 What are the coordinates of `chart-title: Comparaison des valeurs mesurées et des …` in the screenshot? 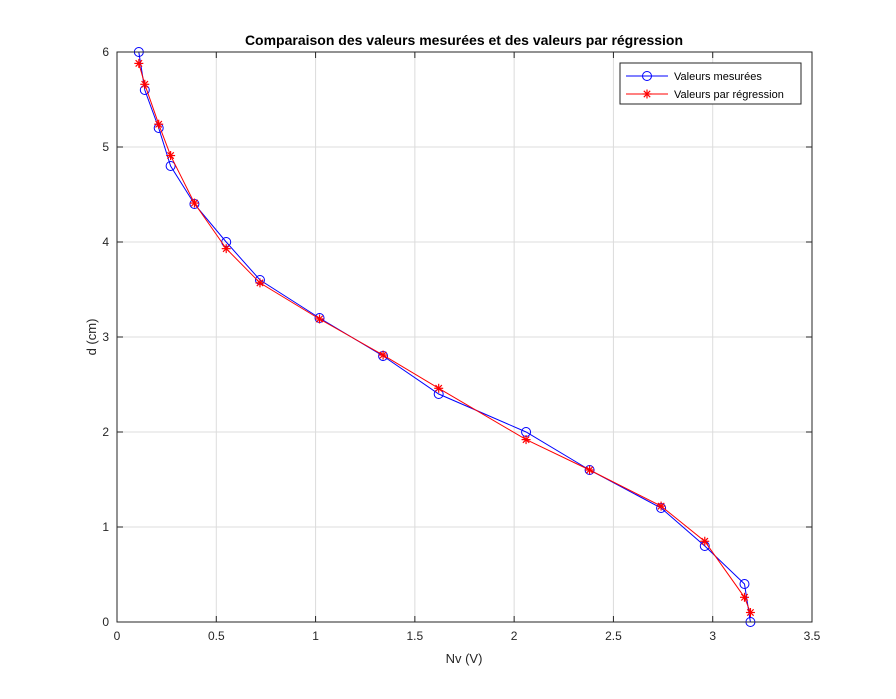 It's located at (464, 40).